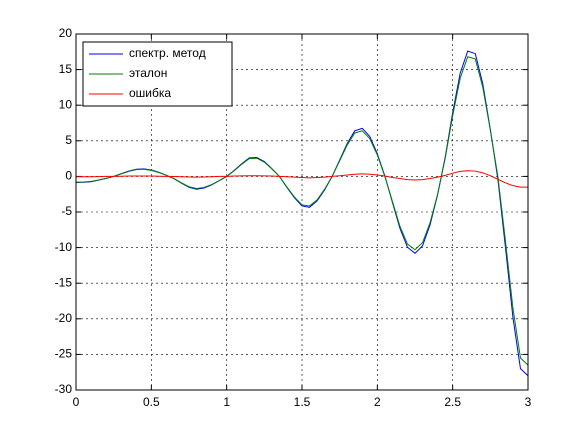  What do you see at coordinates (64, 354) in the screenshot?
I see `y-tick-label: -25` at bounding box center [64, 354].